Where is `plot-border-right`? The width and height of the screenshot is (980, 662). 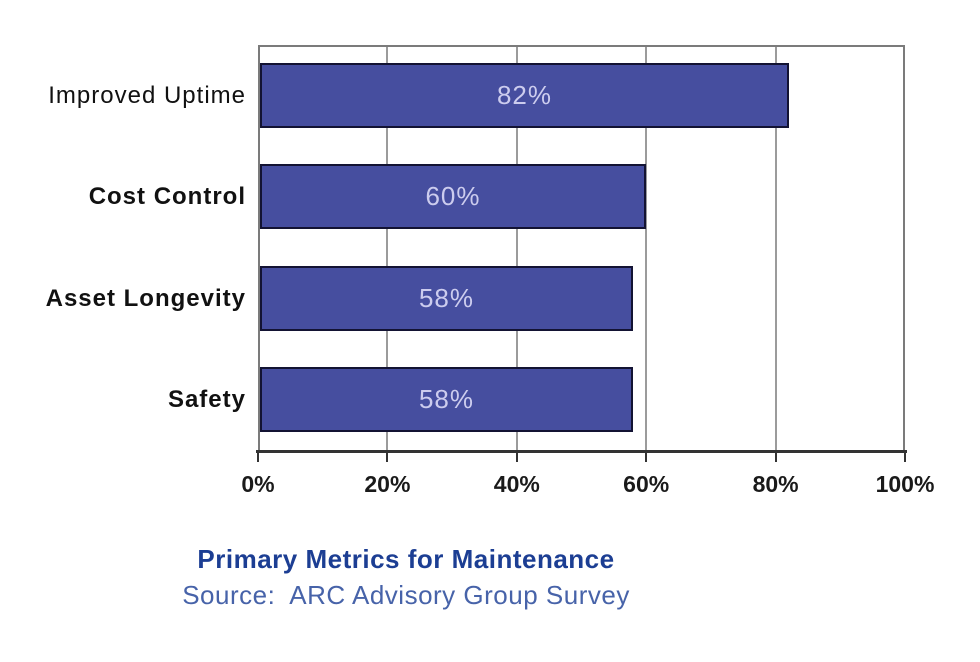
plot-border-right is located at coordinates (904, 247).